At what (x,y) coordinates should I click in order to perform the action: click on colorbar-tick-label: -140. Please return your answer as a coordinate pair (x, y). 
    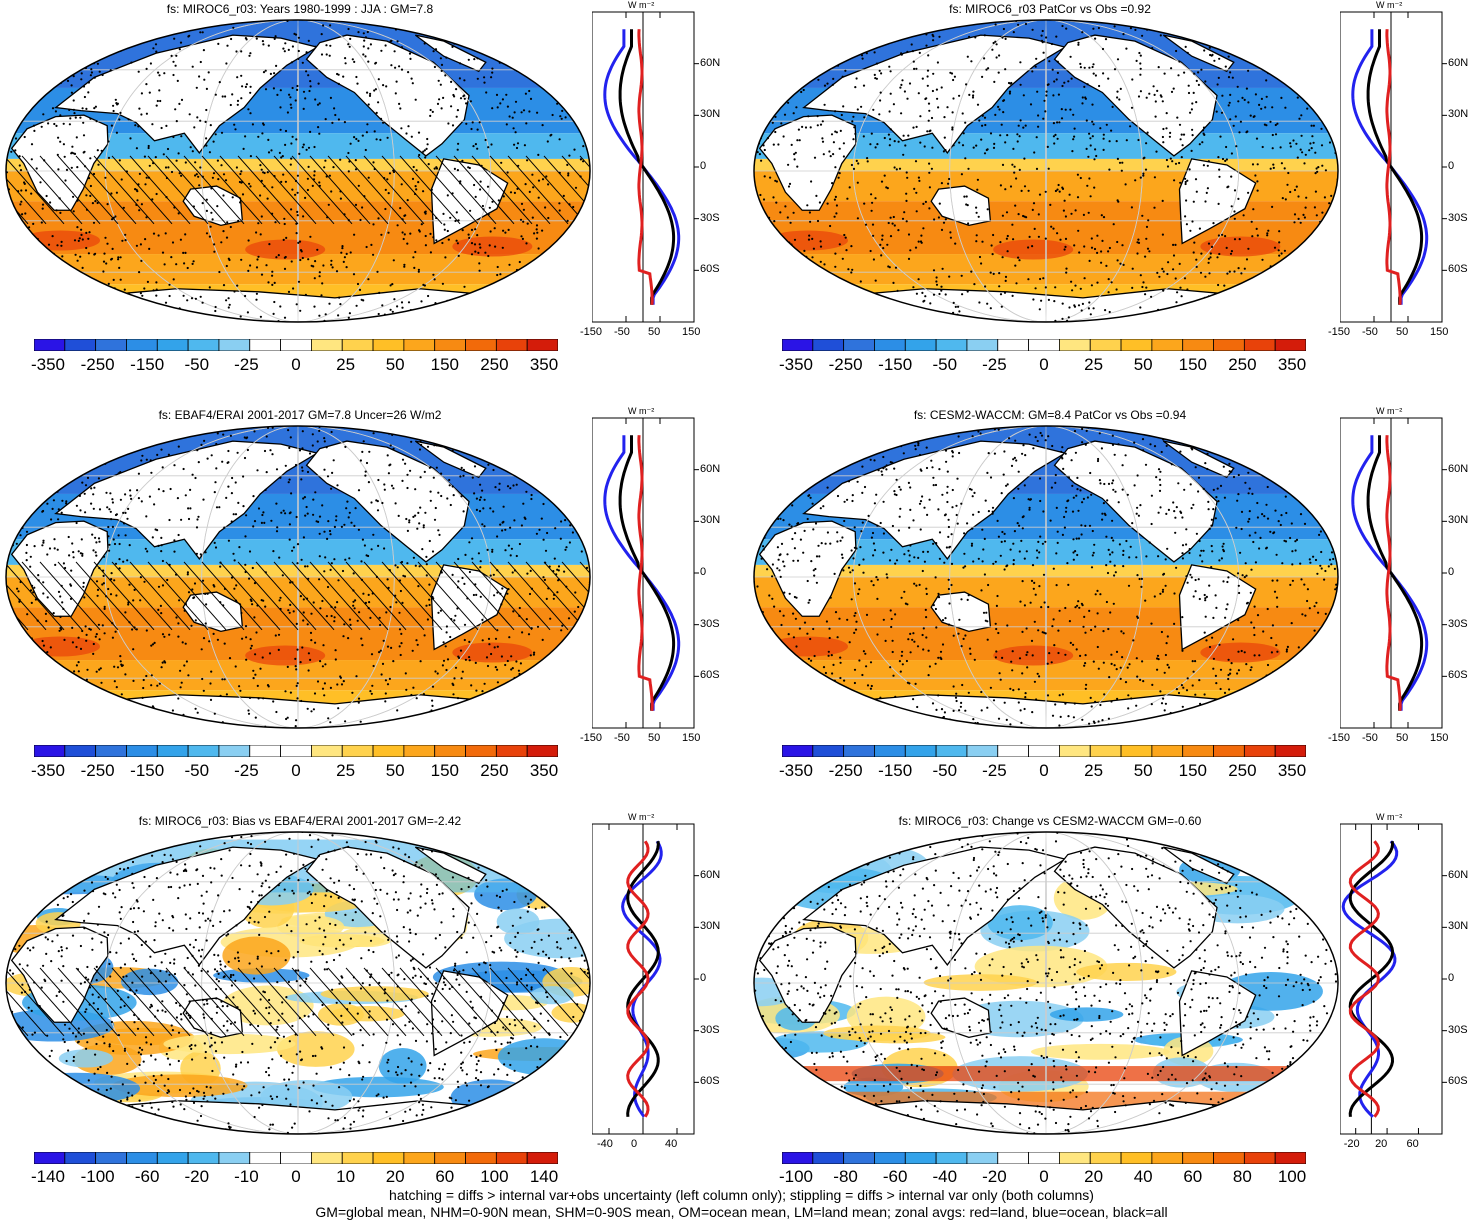
    Looking at the image, I should click on (48, 1176).